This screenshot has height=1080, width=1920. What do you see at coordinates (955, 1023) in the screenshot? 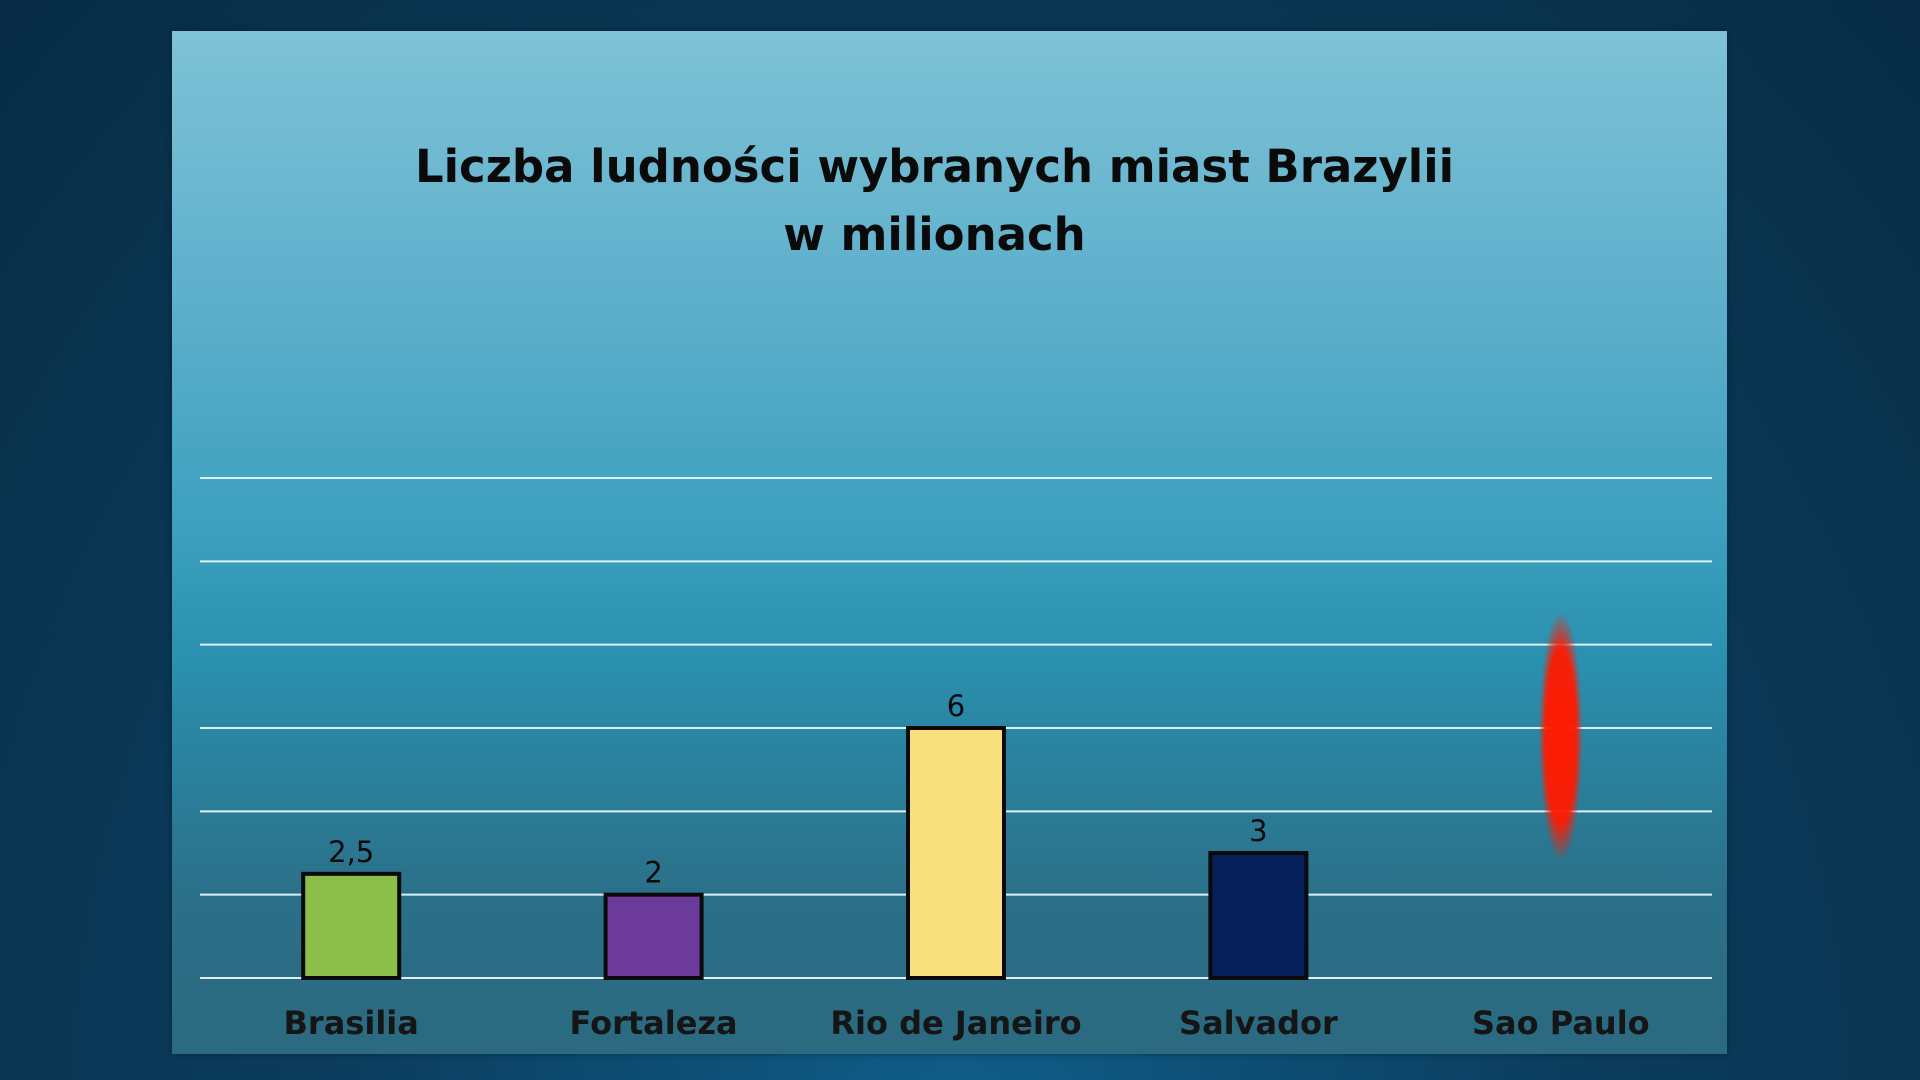
I see `category-label-rio-de-janeiro: Rio de Janeiro` at bounding box center [955, 1023].